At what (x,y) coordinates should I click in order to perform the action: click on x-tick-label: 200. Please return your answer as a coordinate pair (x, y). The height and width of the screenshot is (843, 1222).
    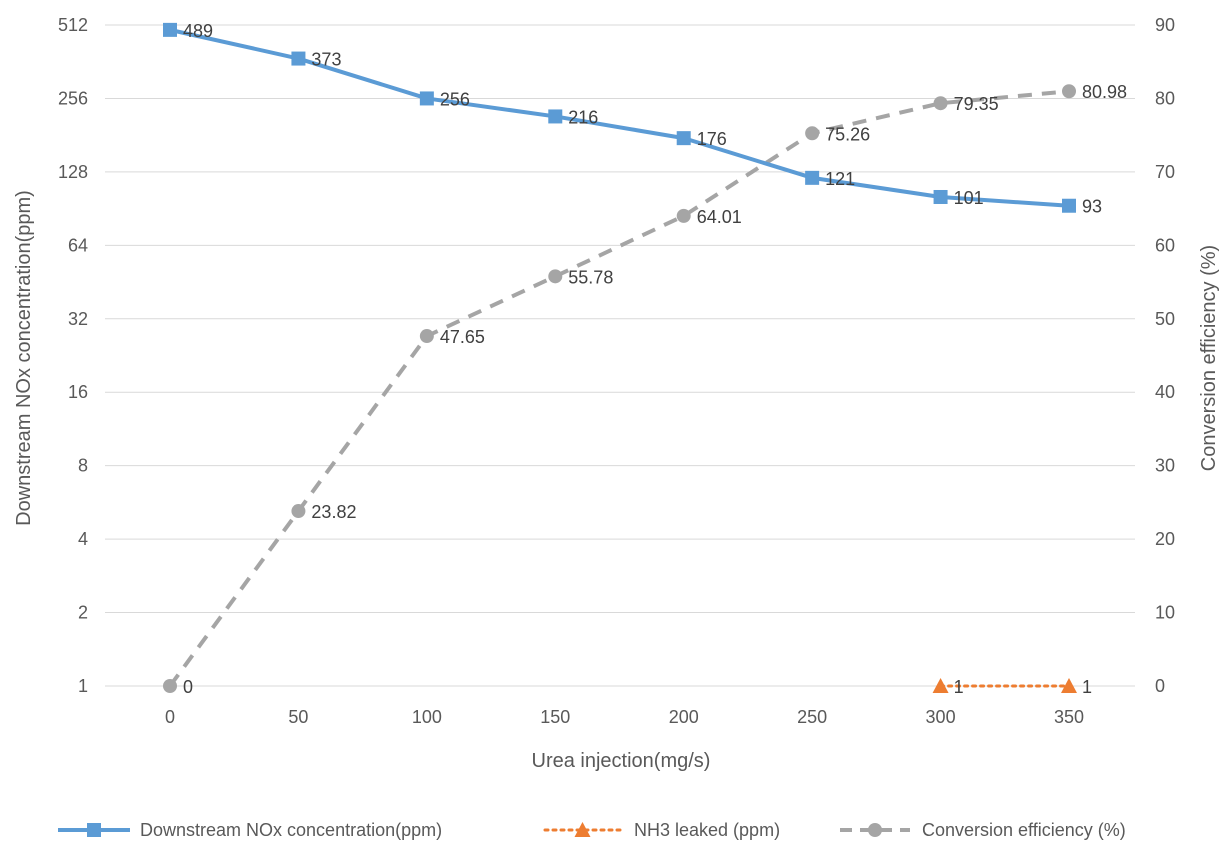
    Looking at the image, I should click on (684, 717).